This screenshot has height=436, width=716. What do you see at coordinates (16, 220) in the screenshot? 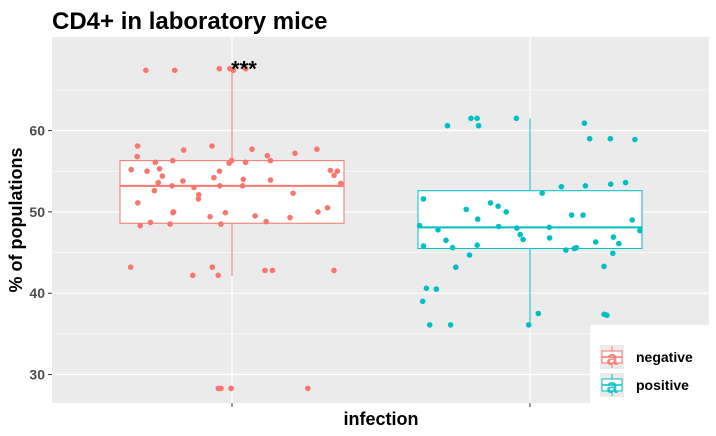
I see `y-axis-title: % of populations` at bounding box center [16, 220].